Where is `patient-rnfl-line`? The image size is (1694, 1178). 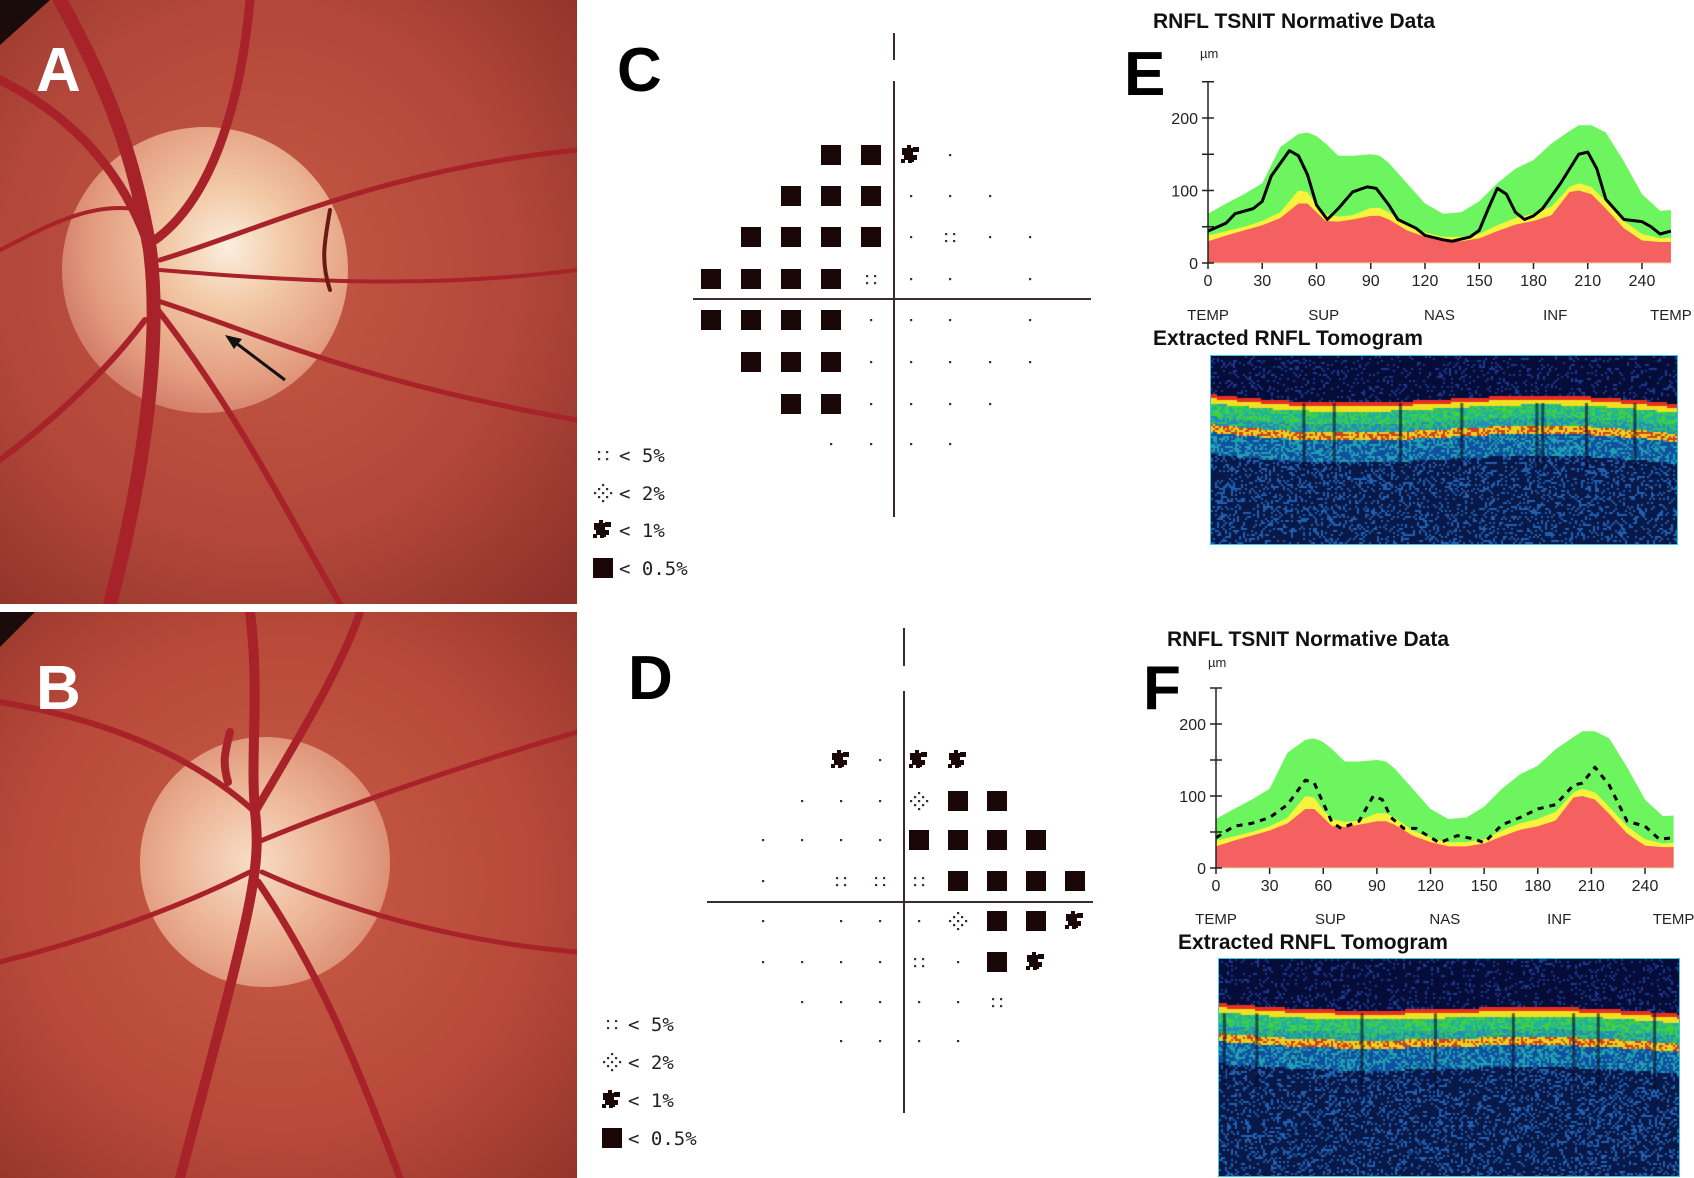 patient-rnfl-line is located at coordinates (1439, 196).